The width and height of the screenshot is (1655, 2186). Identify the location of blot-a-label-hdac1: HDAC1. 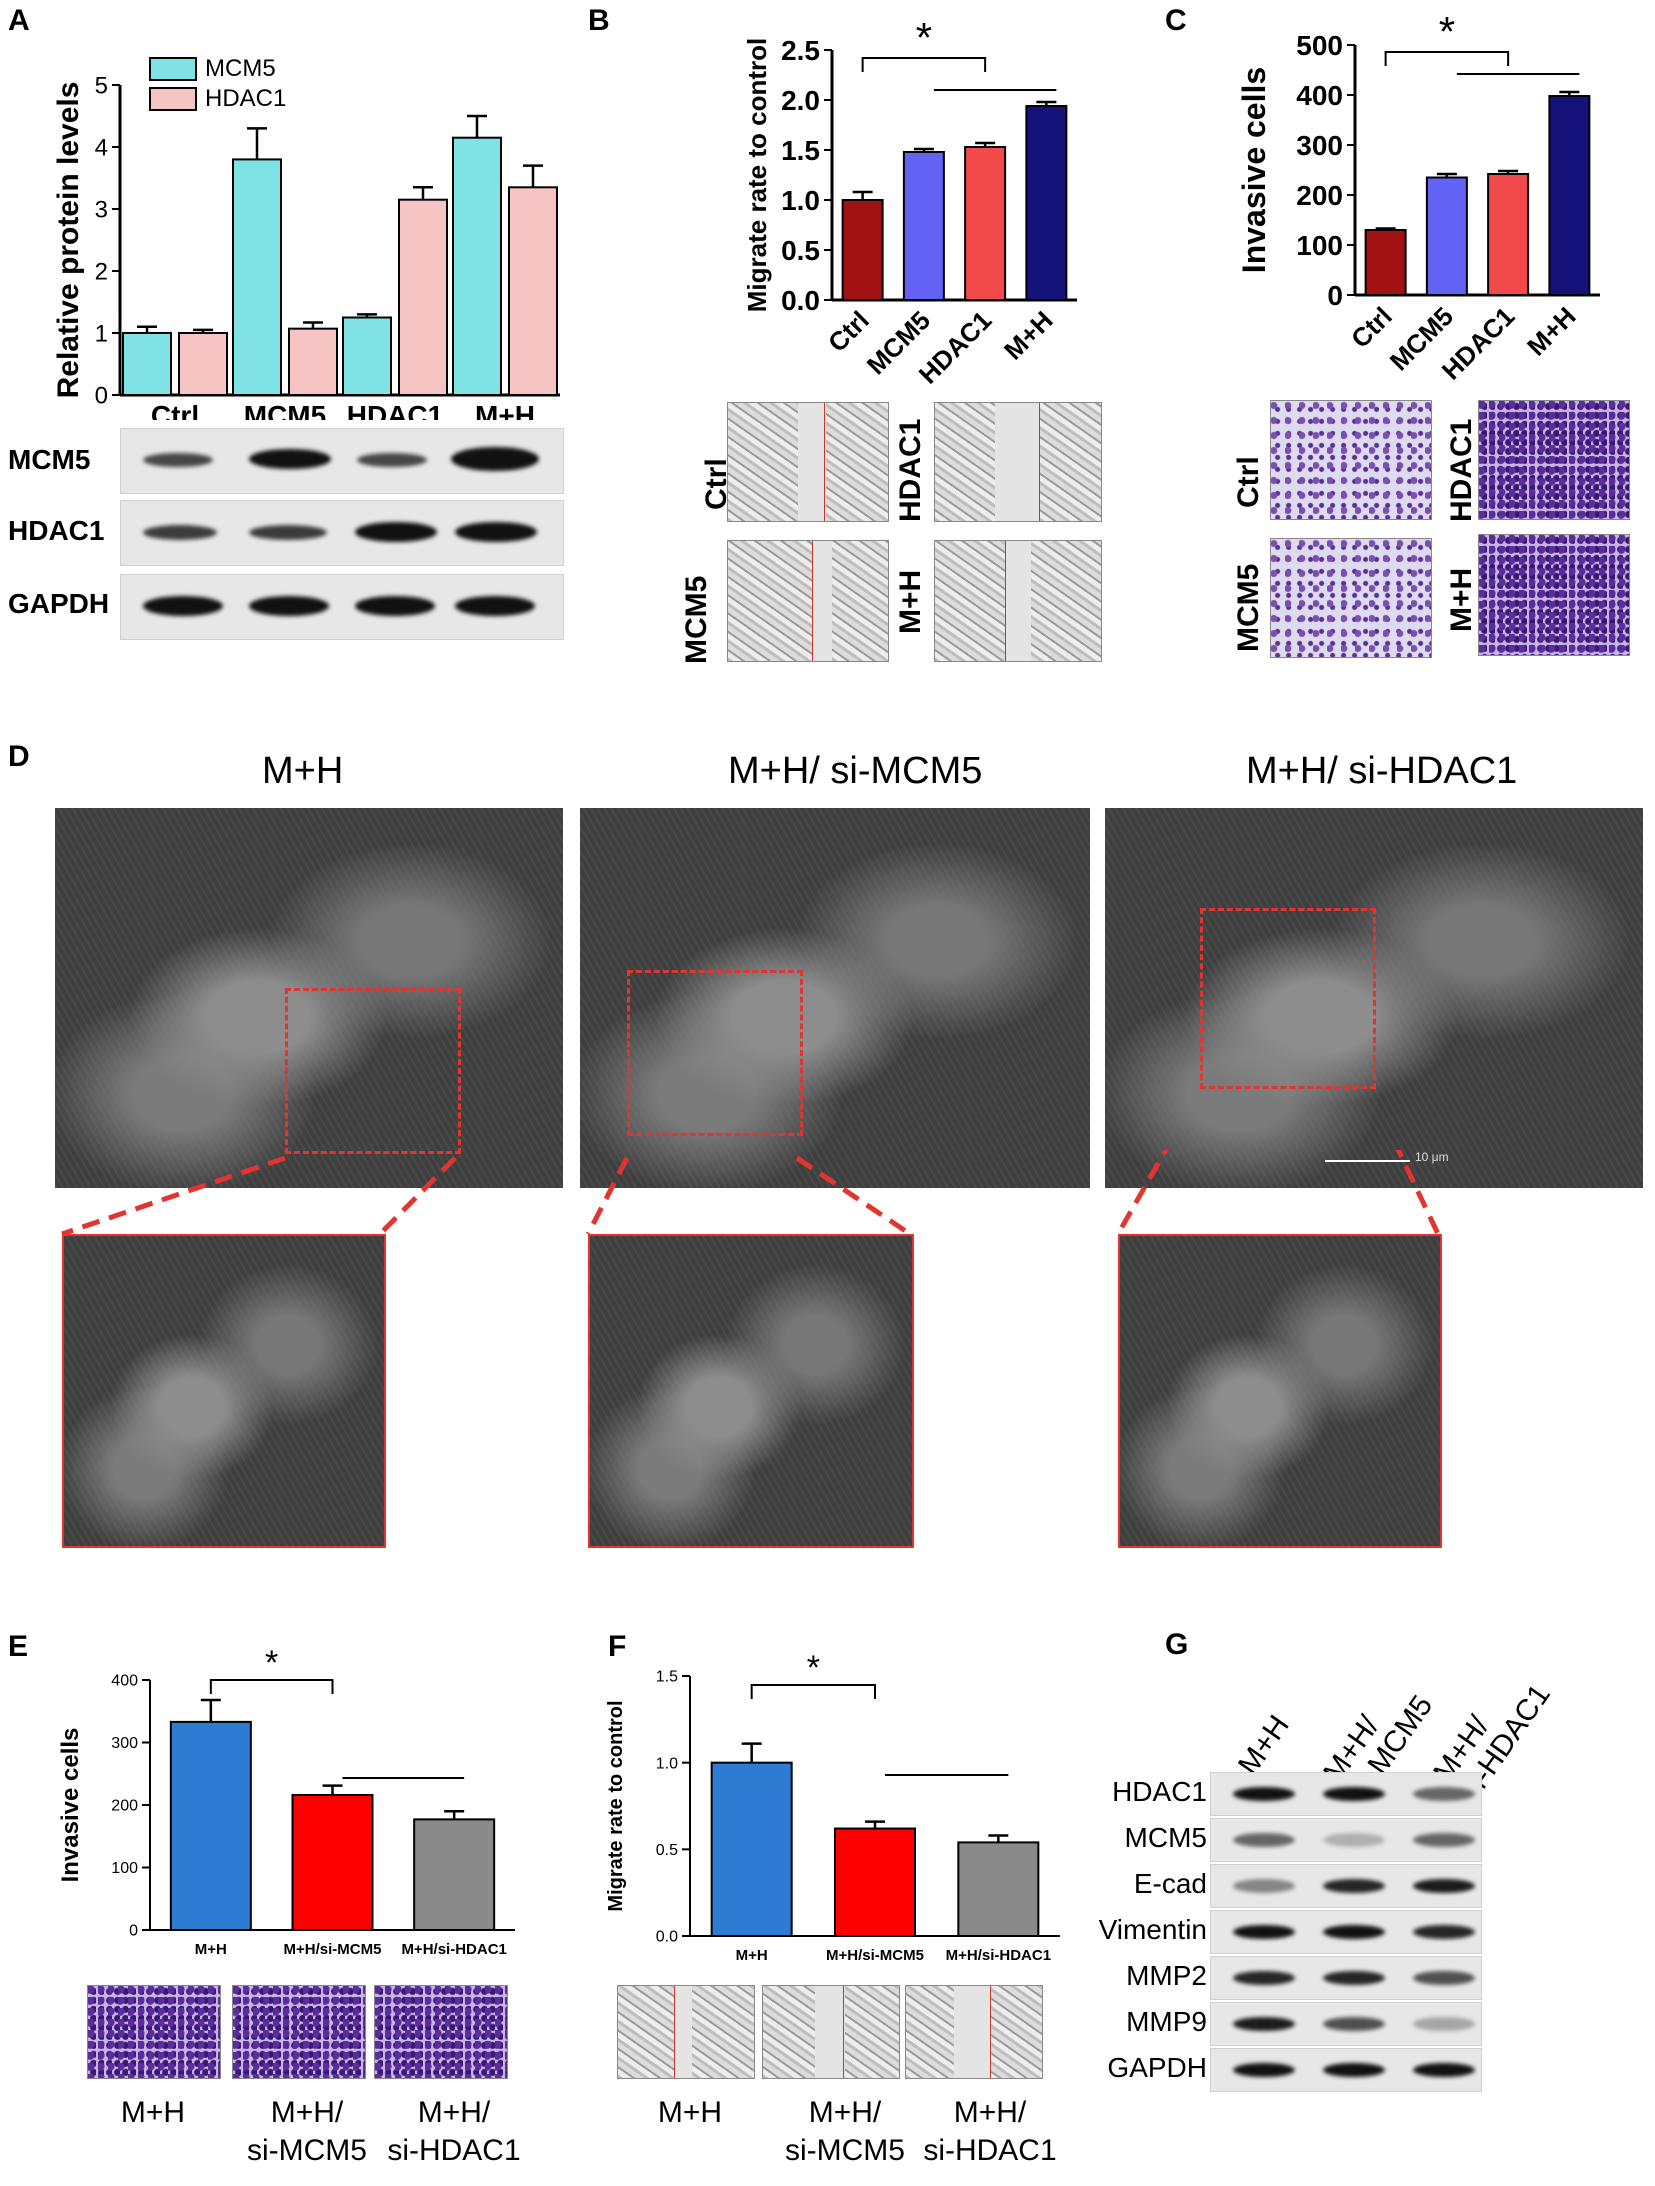
(56, 530).